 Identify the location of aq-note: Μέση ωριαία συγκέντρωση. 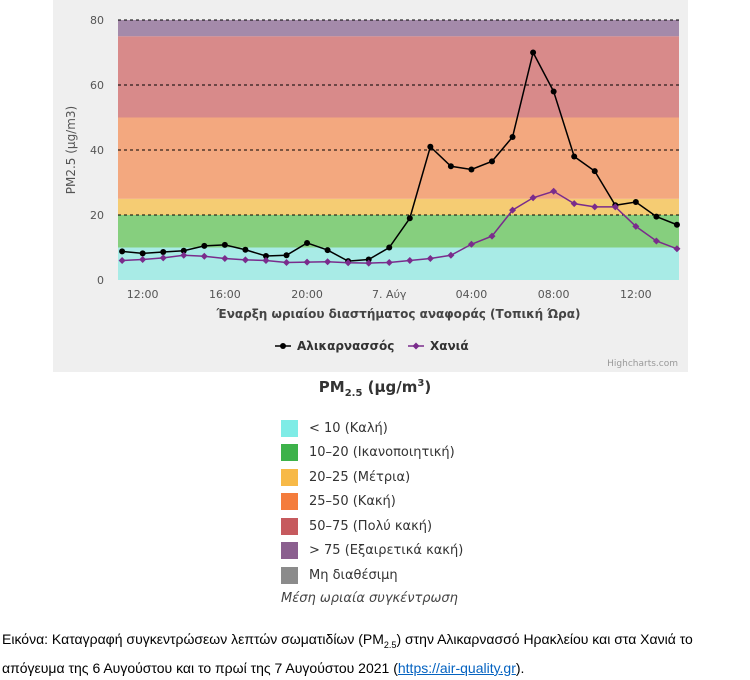
(369, 598).